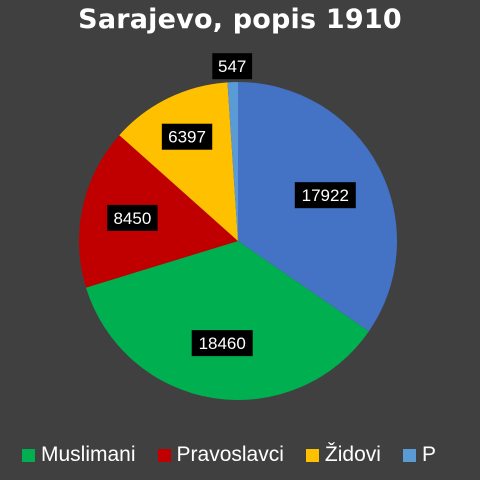 This screenshot has height=480, width=480. I want to click on svg-text: 6397, so click(187, 137).